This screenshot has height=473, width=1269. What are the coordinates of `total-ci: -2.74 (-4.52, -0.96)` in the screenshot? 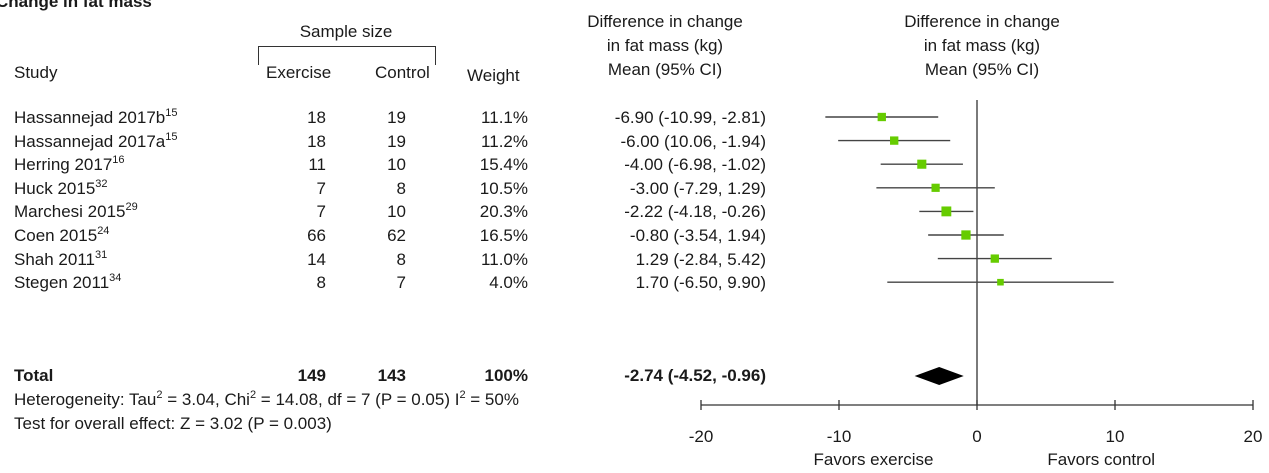 It's located at (695, 375).